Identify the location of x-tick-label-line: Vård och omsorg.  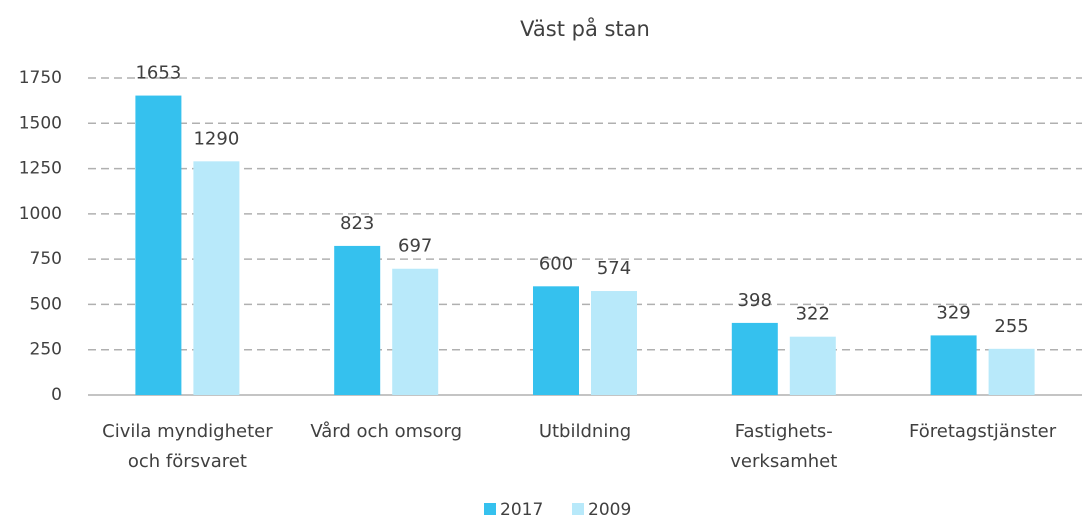
(386, 431).